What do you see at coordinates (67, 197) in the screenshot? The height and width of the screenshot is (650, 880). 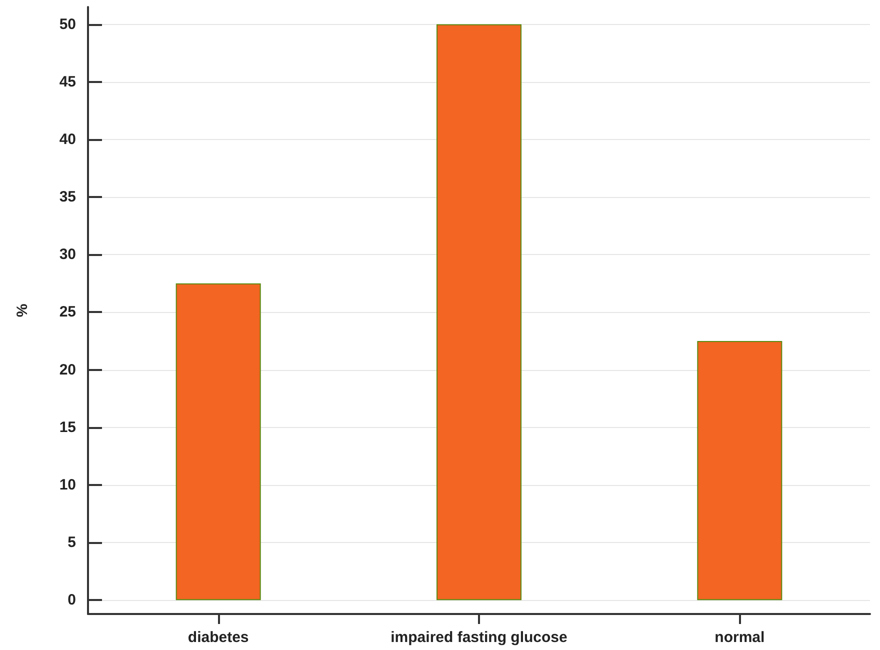 I see `y-tick-label: 35` at bounding box center [67, 197].